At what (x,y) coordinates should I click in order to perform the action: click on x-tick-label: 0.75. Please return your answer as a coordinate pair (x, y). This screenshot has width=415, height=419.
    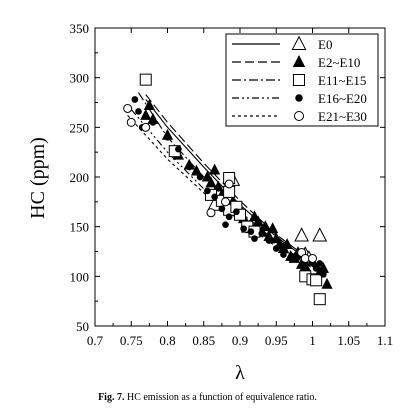
    Looking at the image, I should click on (131, 340).